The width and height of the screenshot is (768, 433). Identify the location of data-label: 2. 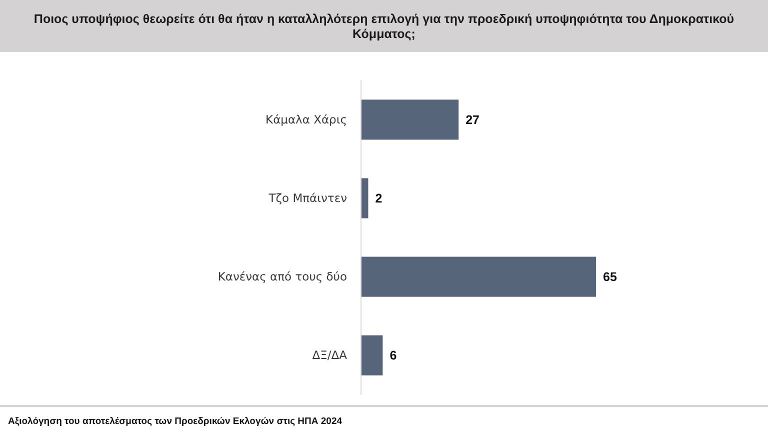
(378, 199).